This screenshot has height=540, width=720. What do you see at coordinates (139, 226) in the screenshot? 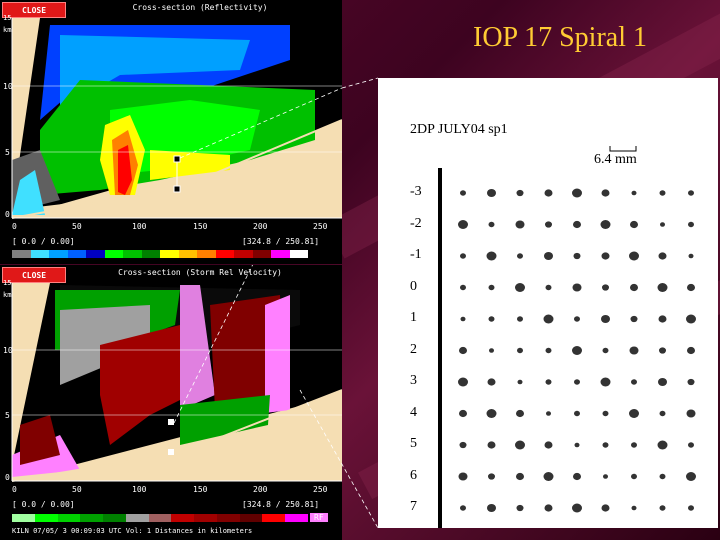
I see `x-tick: 100` at bounding box center [139, 226].